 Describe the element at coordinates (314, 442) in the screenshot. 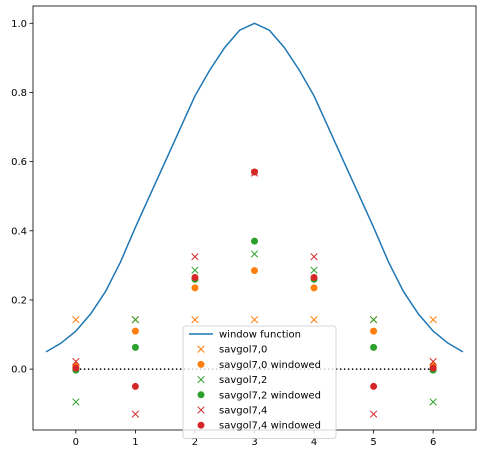

I see `x-tick-label: 4` at that location.